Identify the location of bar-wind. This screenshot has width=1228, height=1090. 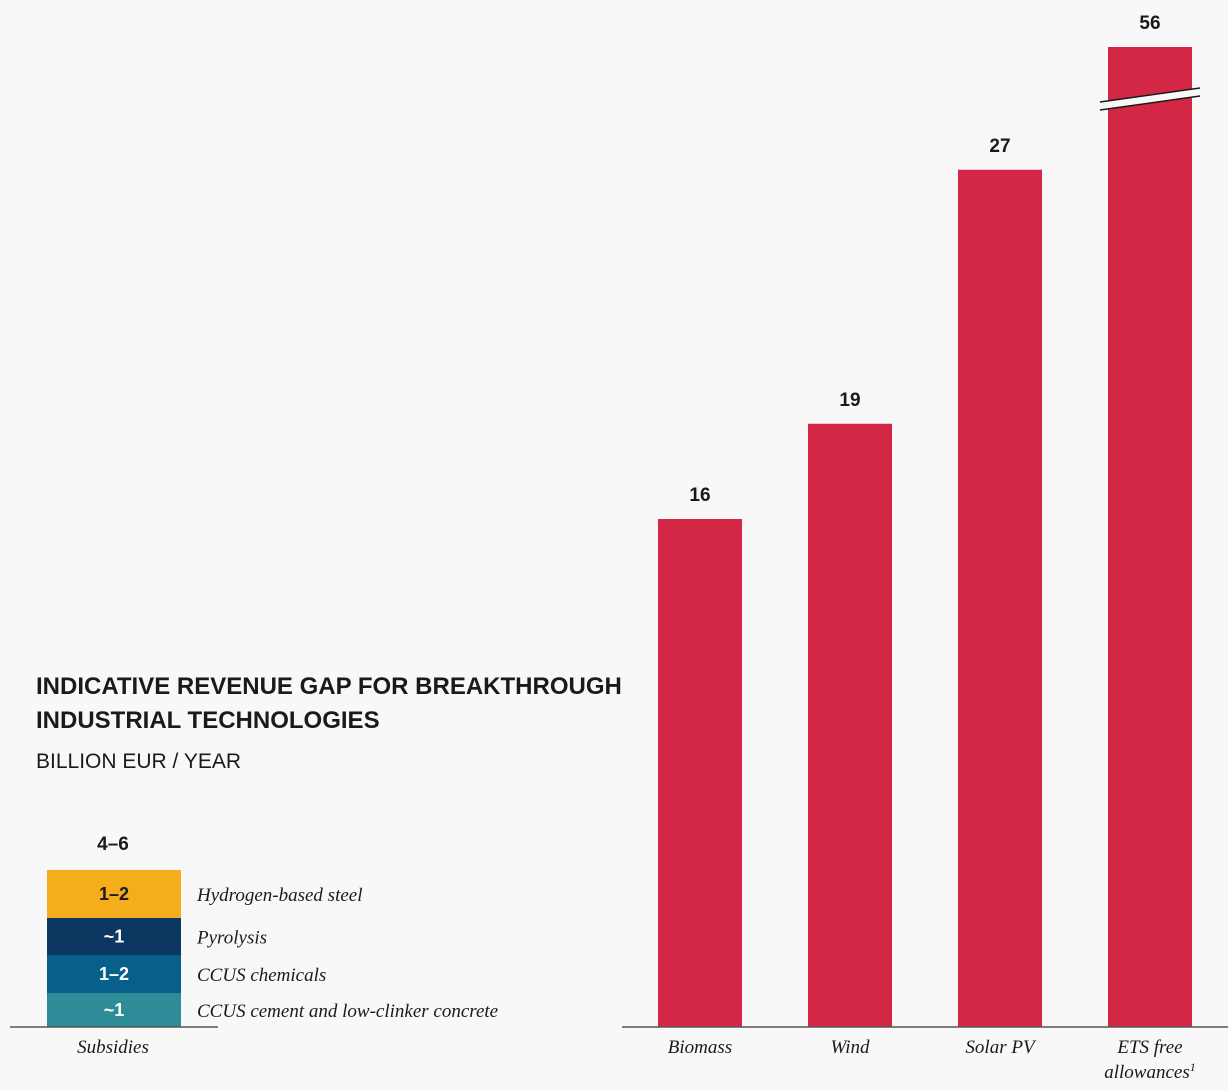
(850, 725).